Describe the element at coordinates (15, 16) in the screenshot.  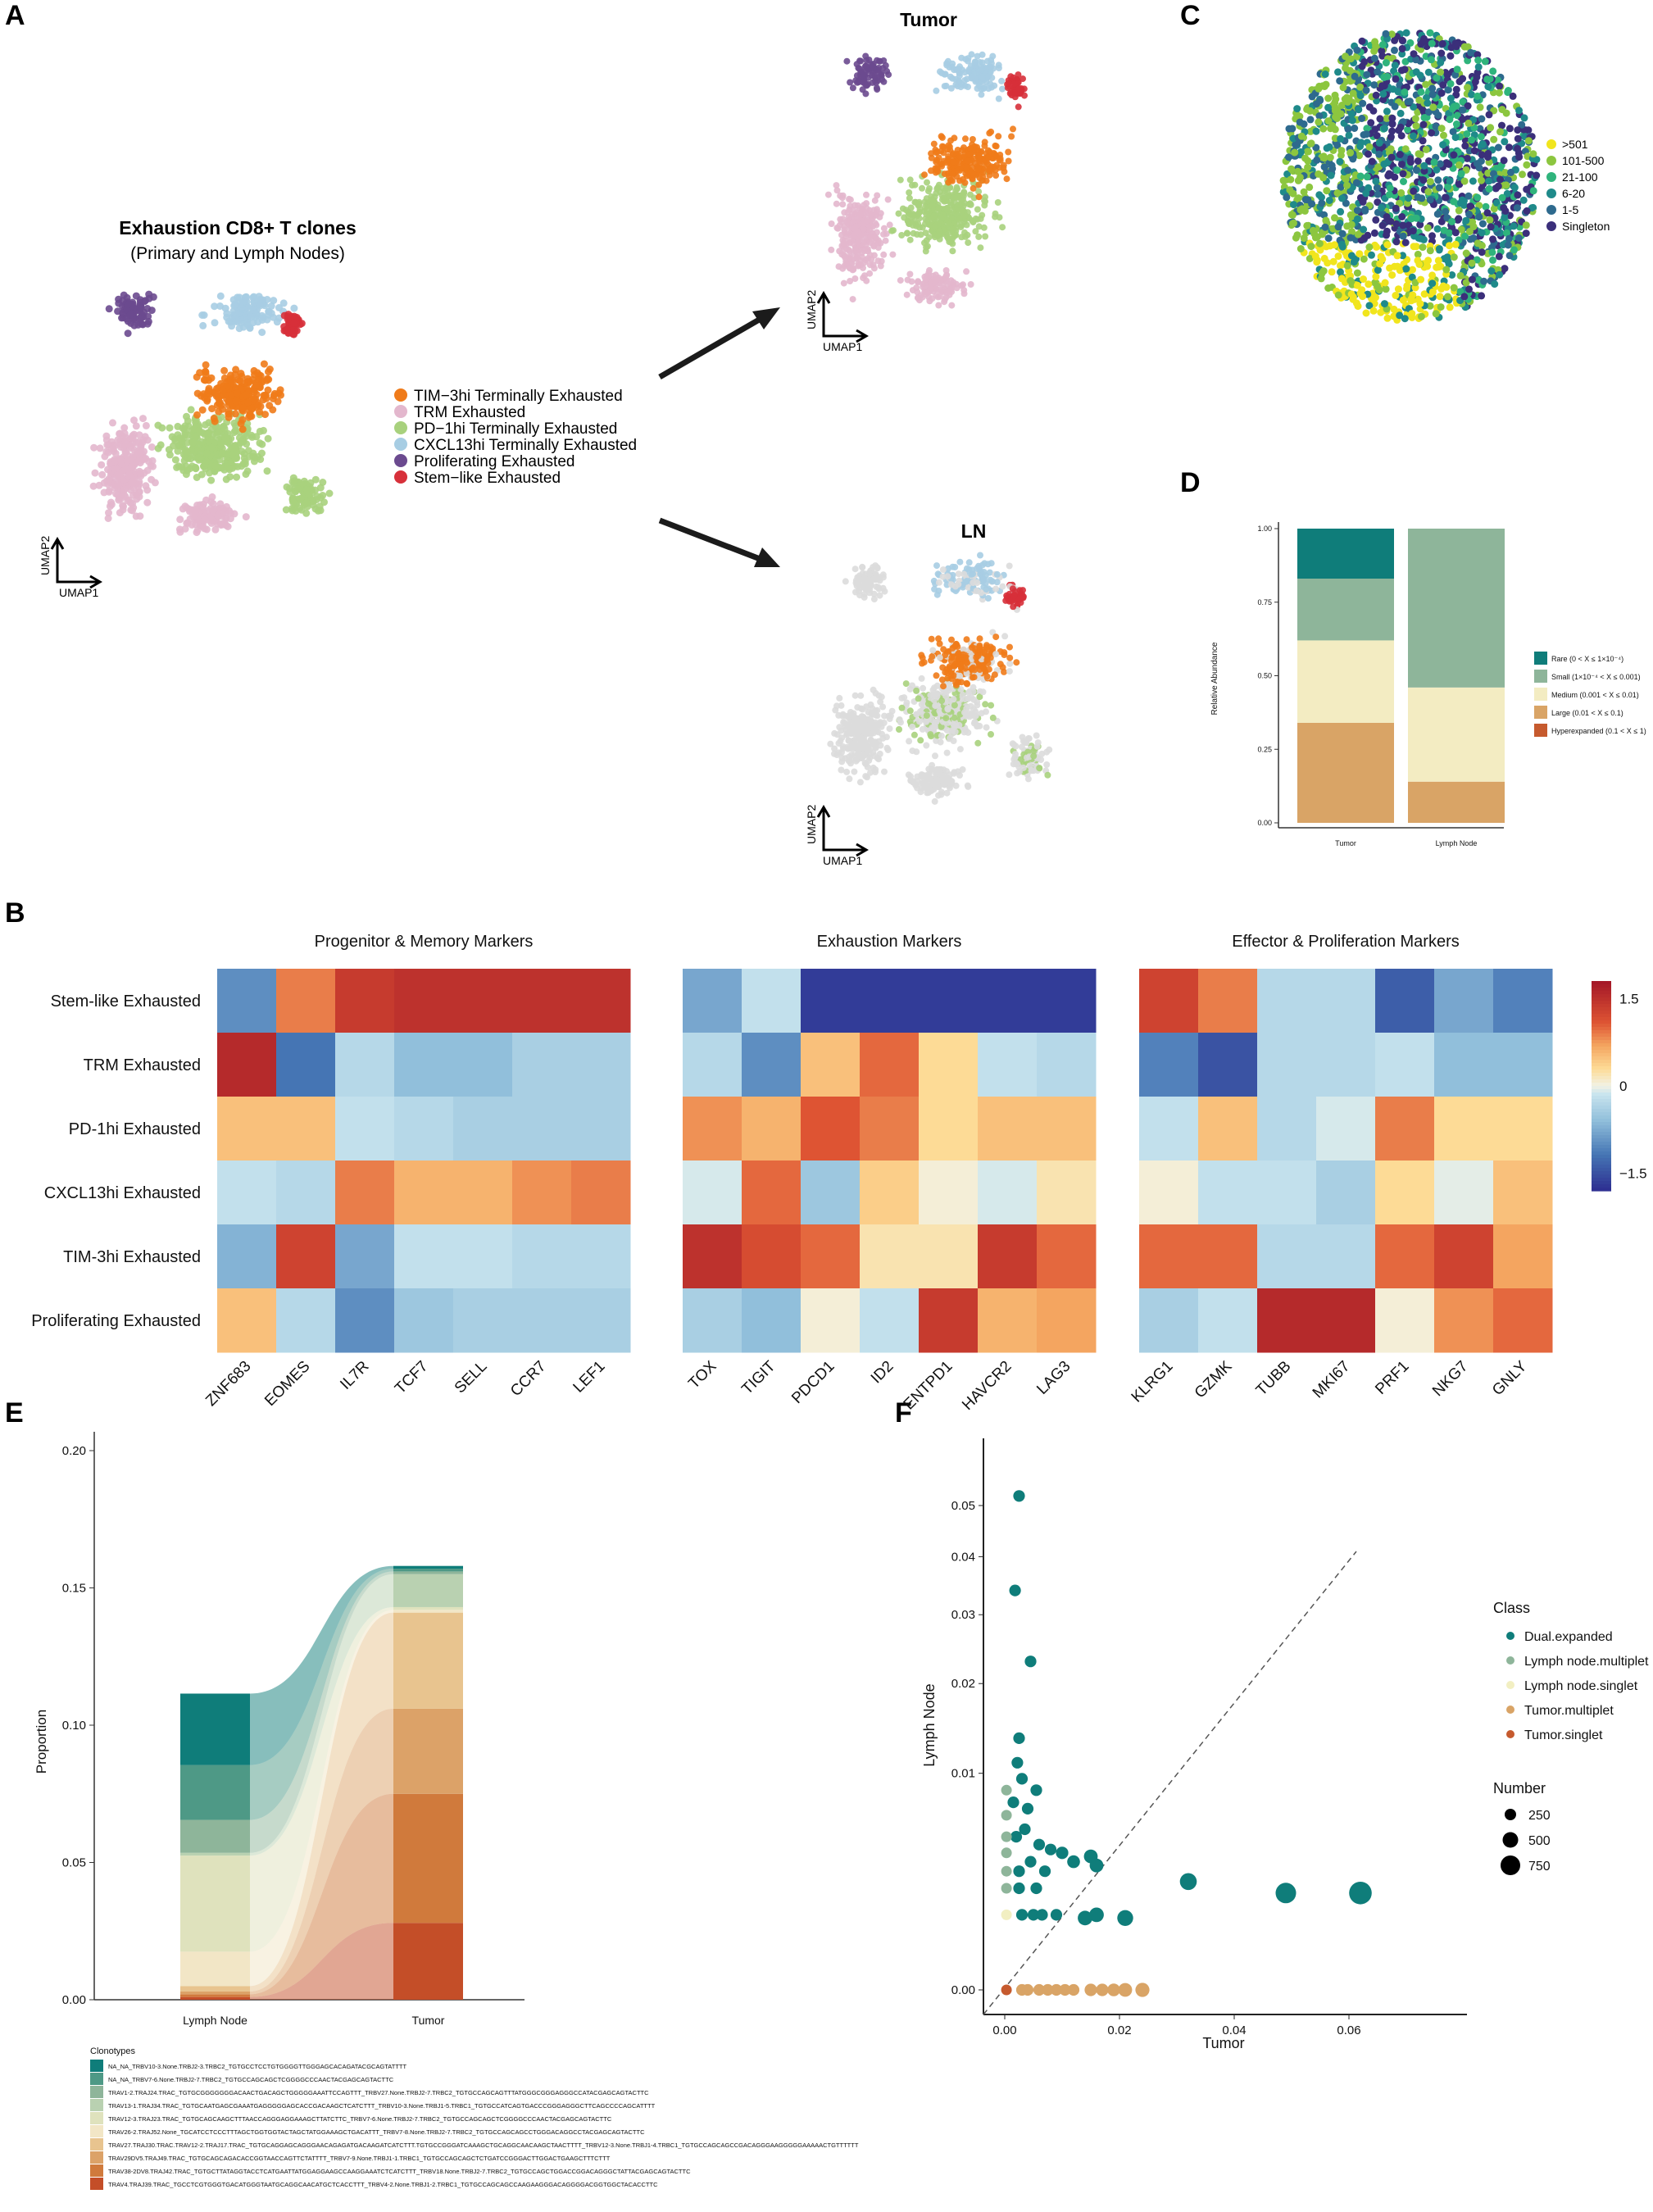
I see `panel-label-a: A` at that location.